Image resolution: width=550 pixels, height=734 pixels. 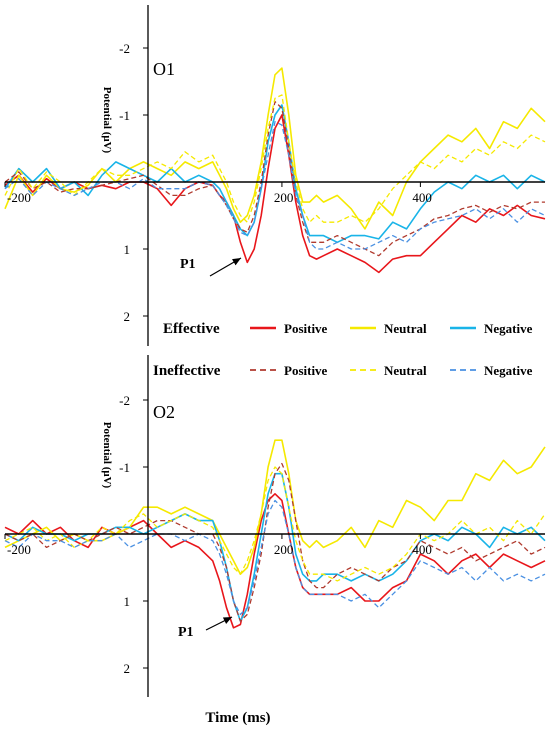 I want to click on panel-o1-label: O1, so click(x=164, y=69).